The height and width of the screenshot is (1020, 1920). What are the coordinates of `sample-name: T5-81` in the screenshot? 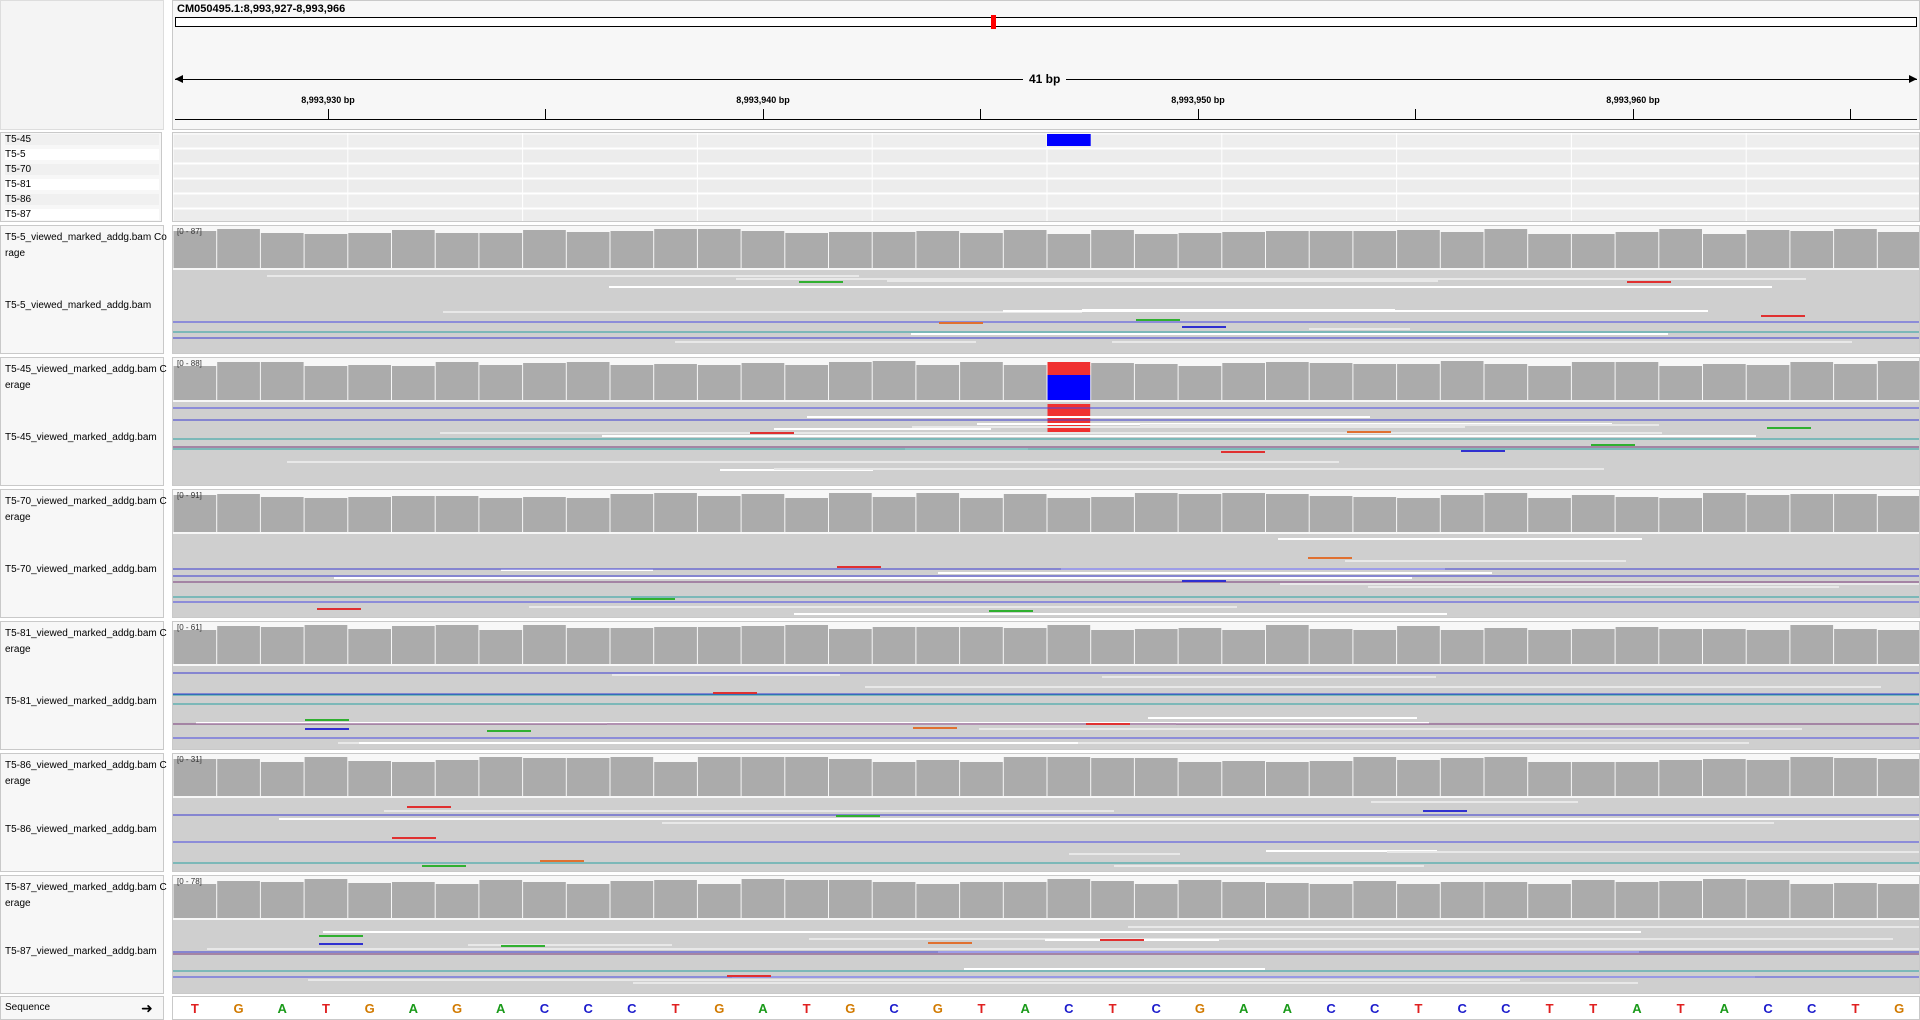 It's located at (82, 184).